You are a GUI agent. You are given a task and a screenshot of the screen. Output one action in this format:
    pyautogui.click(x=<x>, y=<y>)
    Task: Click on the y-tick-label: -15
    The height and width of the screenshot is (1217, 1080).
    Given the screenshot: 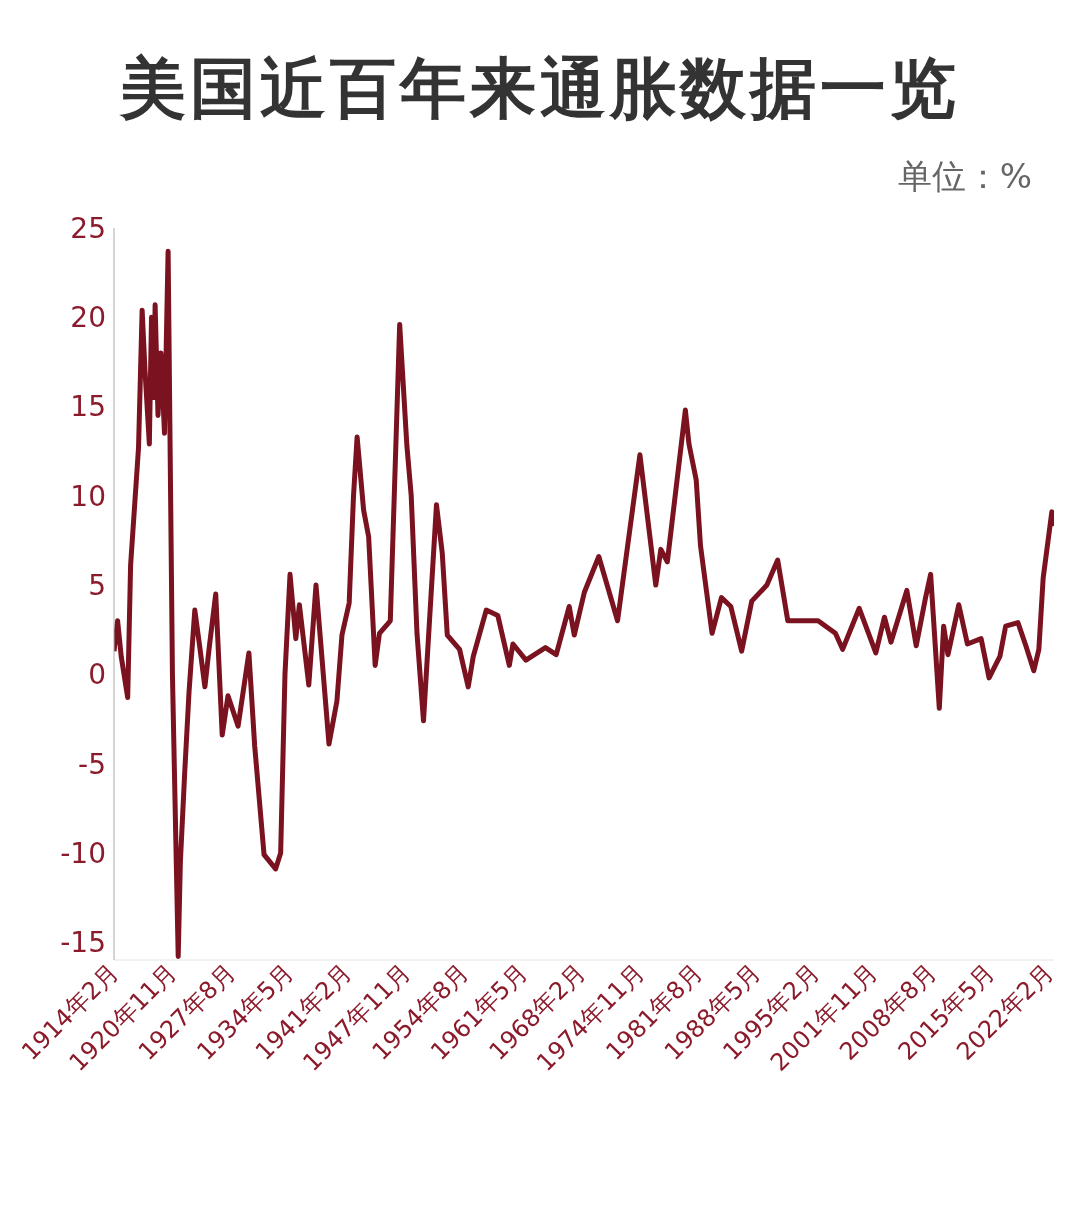 What is the action you would take?
    pyautogui.click(x=83, y=943)
    